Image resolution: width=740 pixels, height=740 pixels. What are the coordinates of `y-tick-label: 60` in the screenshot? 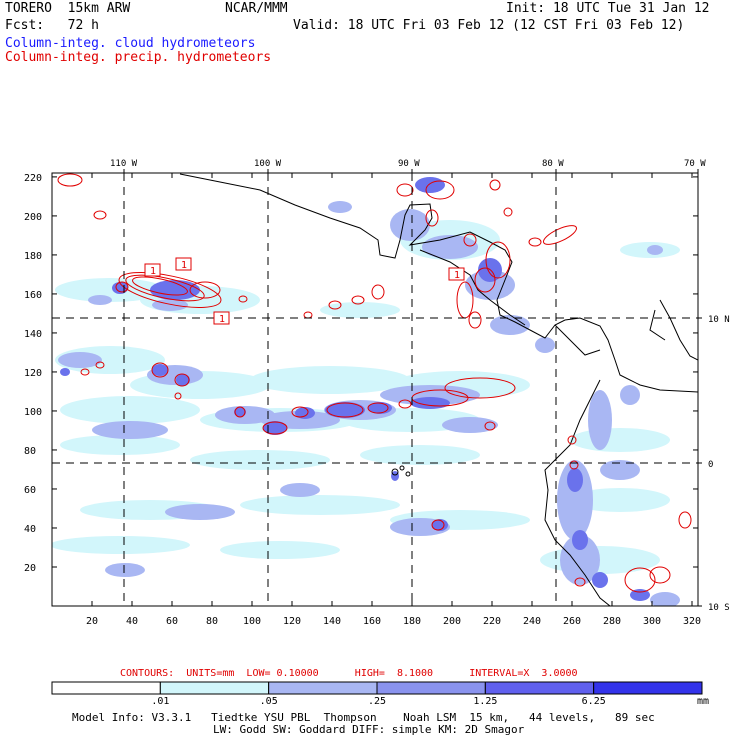 It's located at (30, 490).